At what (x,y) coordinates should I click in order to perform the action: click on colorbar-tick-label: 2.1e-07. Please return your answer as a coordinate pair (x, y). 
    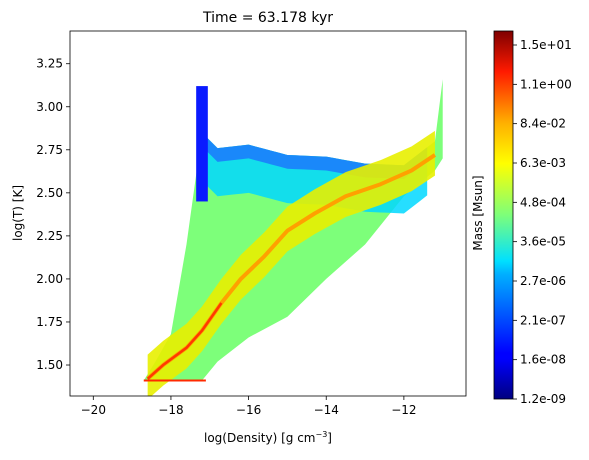
    Looking at the image, I should click on (543, 320).